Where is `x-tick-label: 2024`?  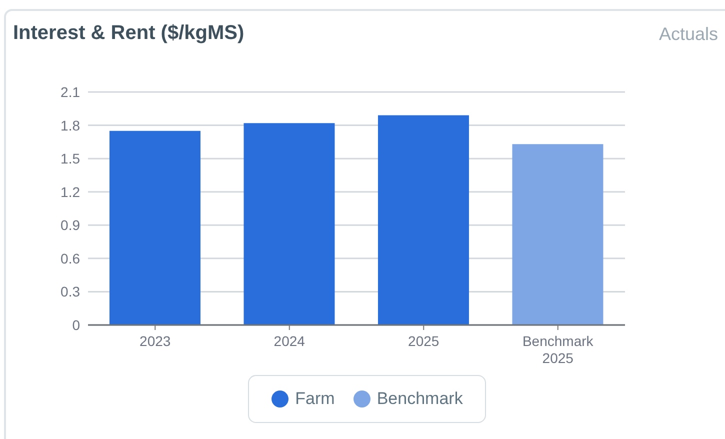 x-tick-label: 2024 is located at coordinates (290, 341).